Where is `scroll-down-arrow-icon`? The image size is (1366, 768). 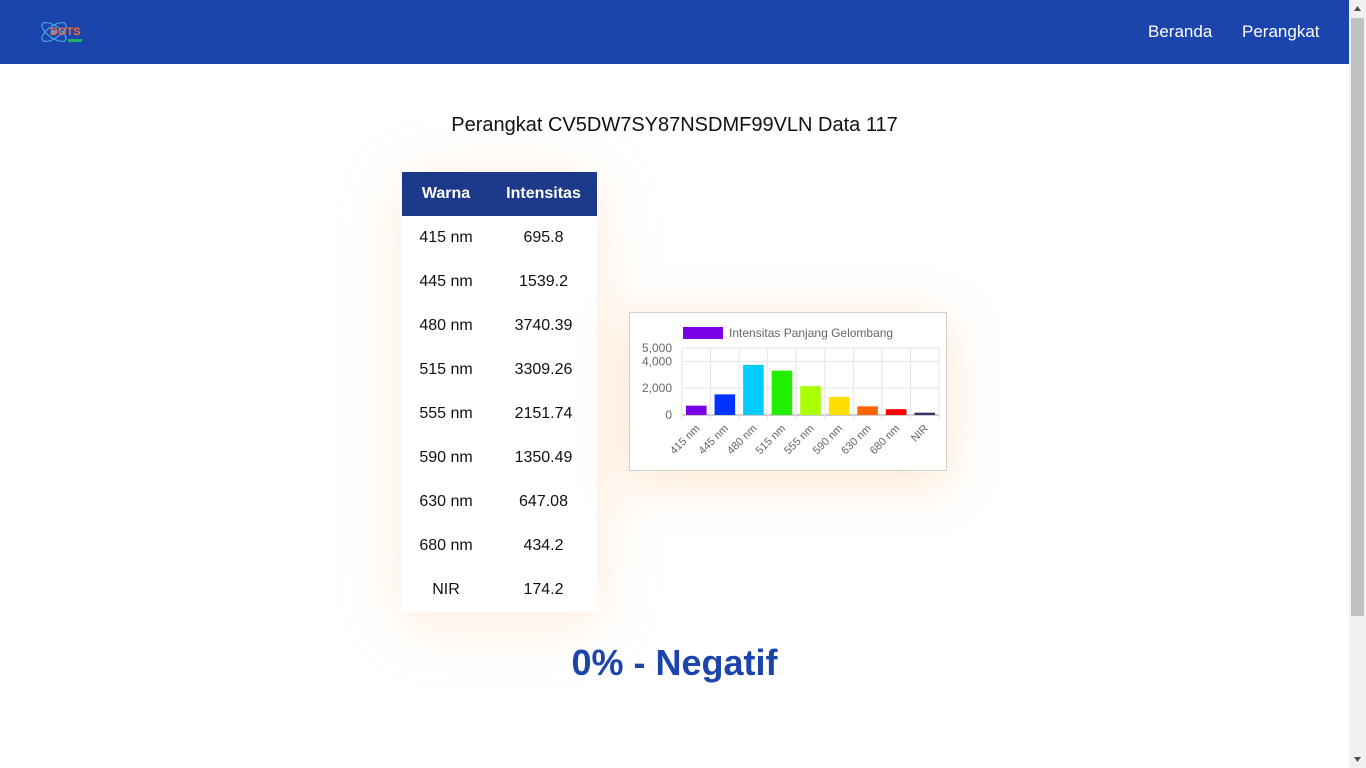
scroll-down-arrow-icon is located at coordinates (1357, 759).